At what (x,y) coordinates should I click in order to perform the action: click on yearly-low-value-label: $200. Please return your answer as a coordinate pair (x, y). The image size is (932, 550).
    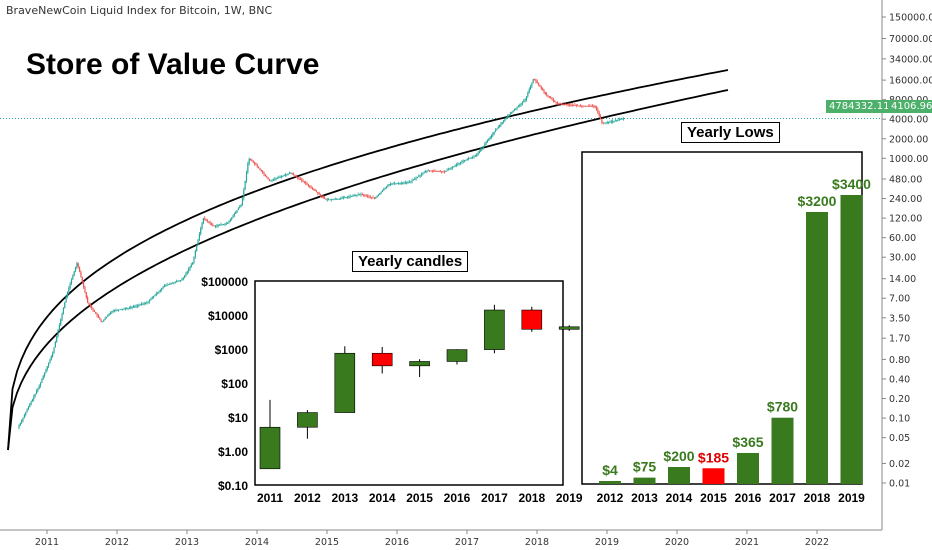
    Looking at the image, I should click on (678, 456).